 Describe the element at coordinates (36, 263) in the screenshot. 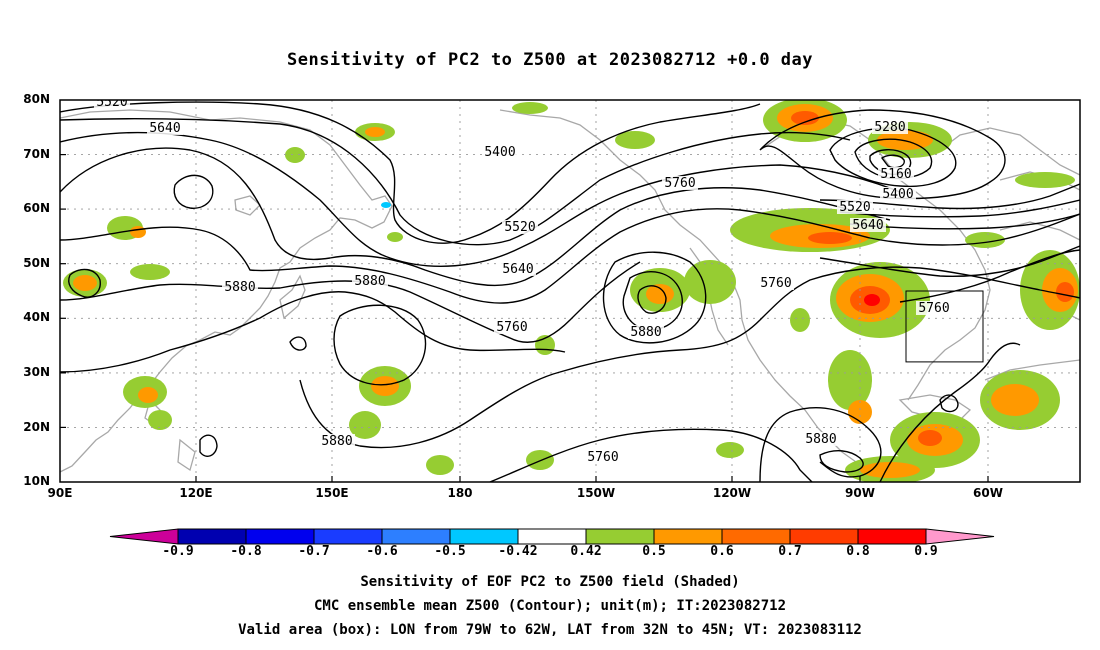

I see `lat-label-50n: 50N` at that location.